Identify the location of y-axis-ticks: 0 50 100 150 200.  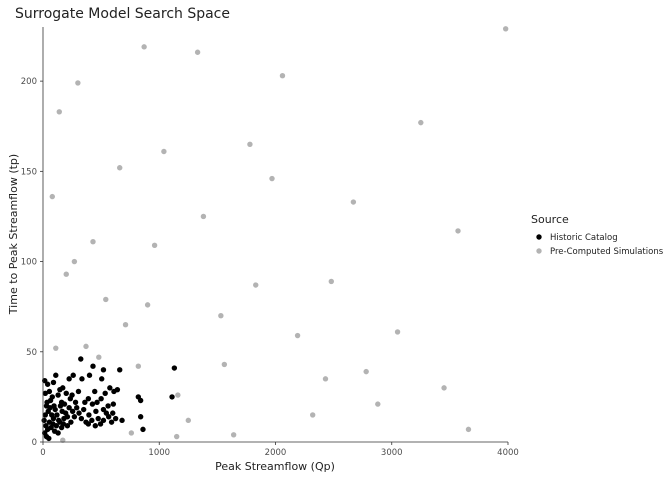
(32, 262).